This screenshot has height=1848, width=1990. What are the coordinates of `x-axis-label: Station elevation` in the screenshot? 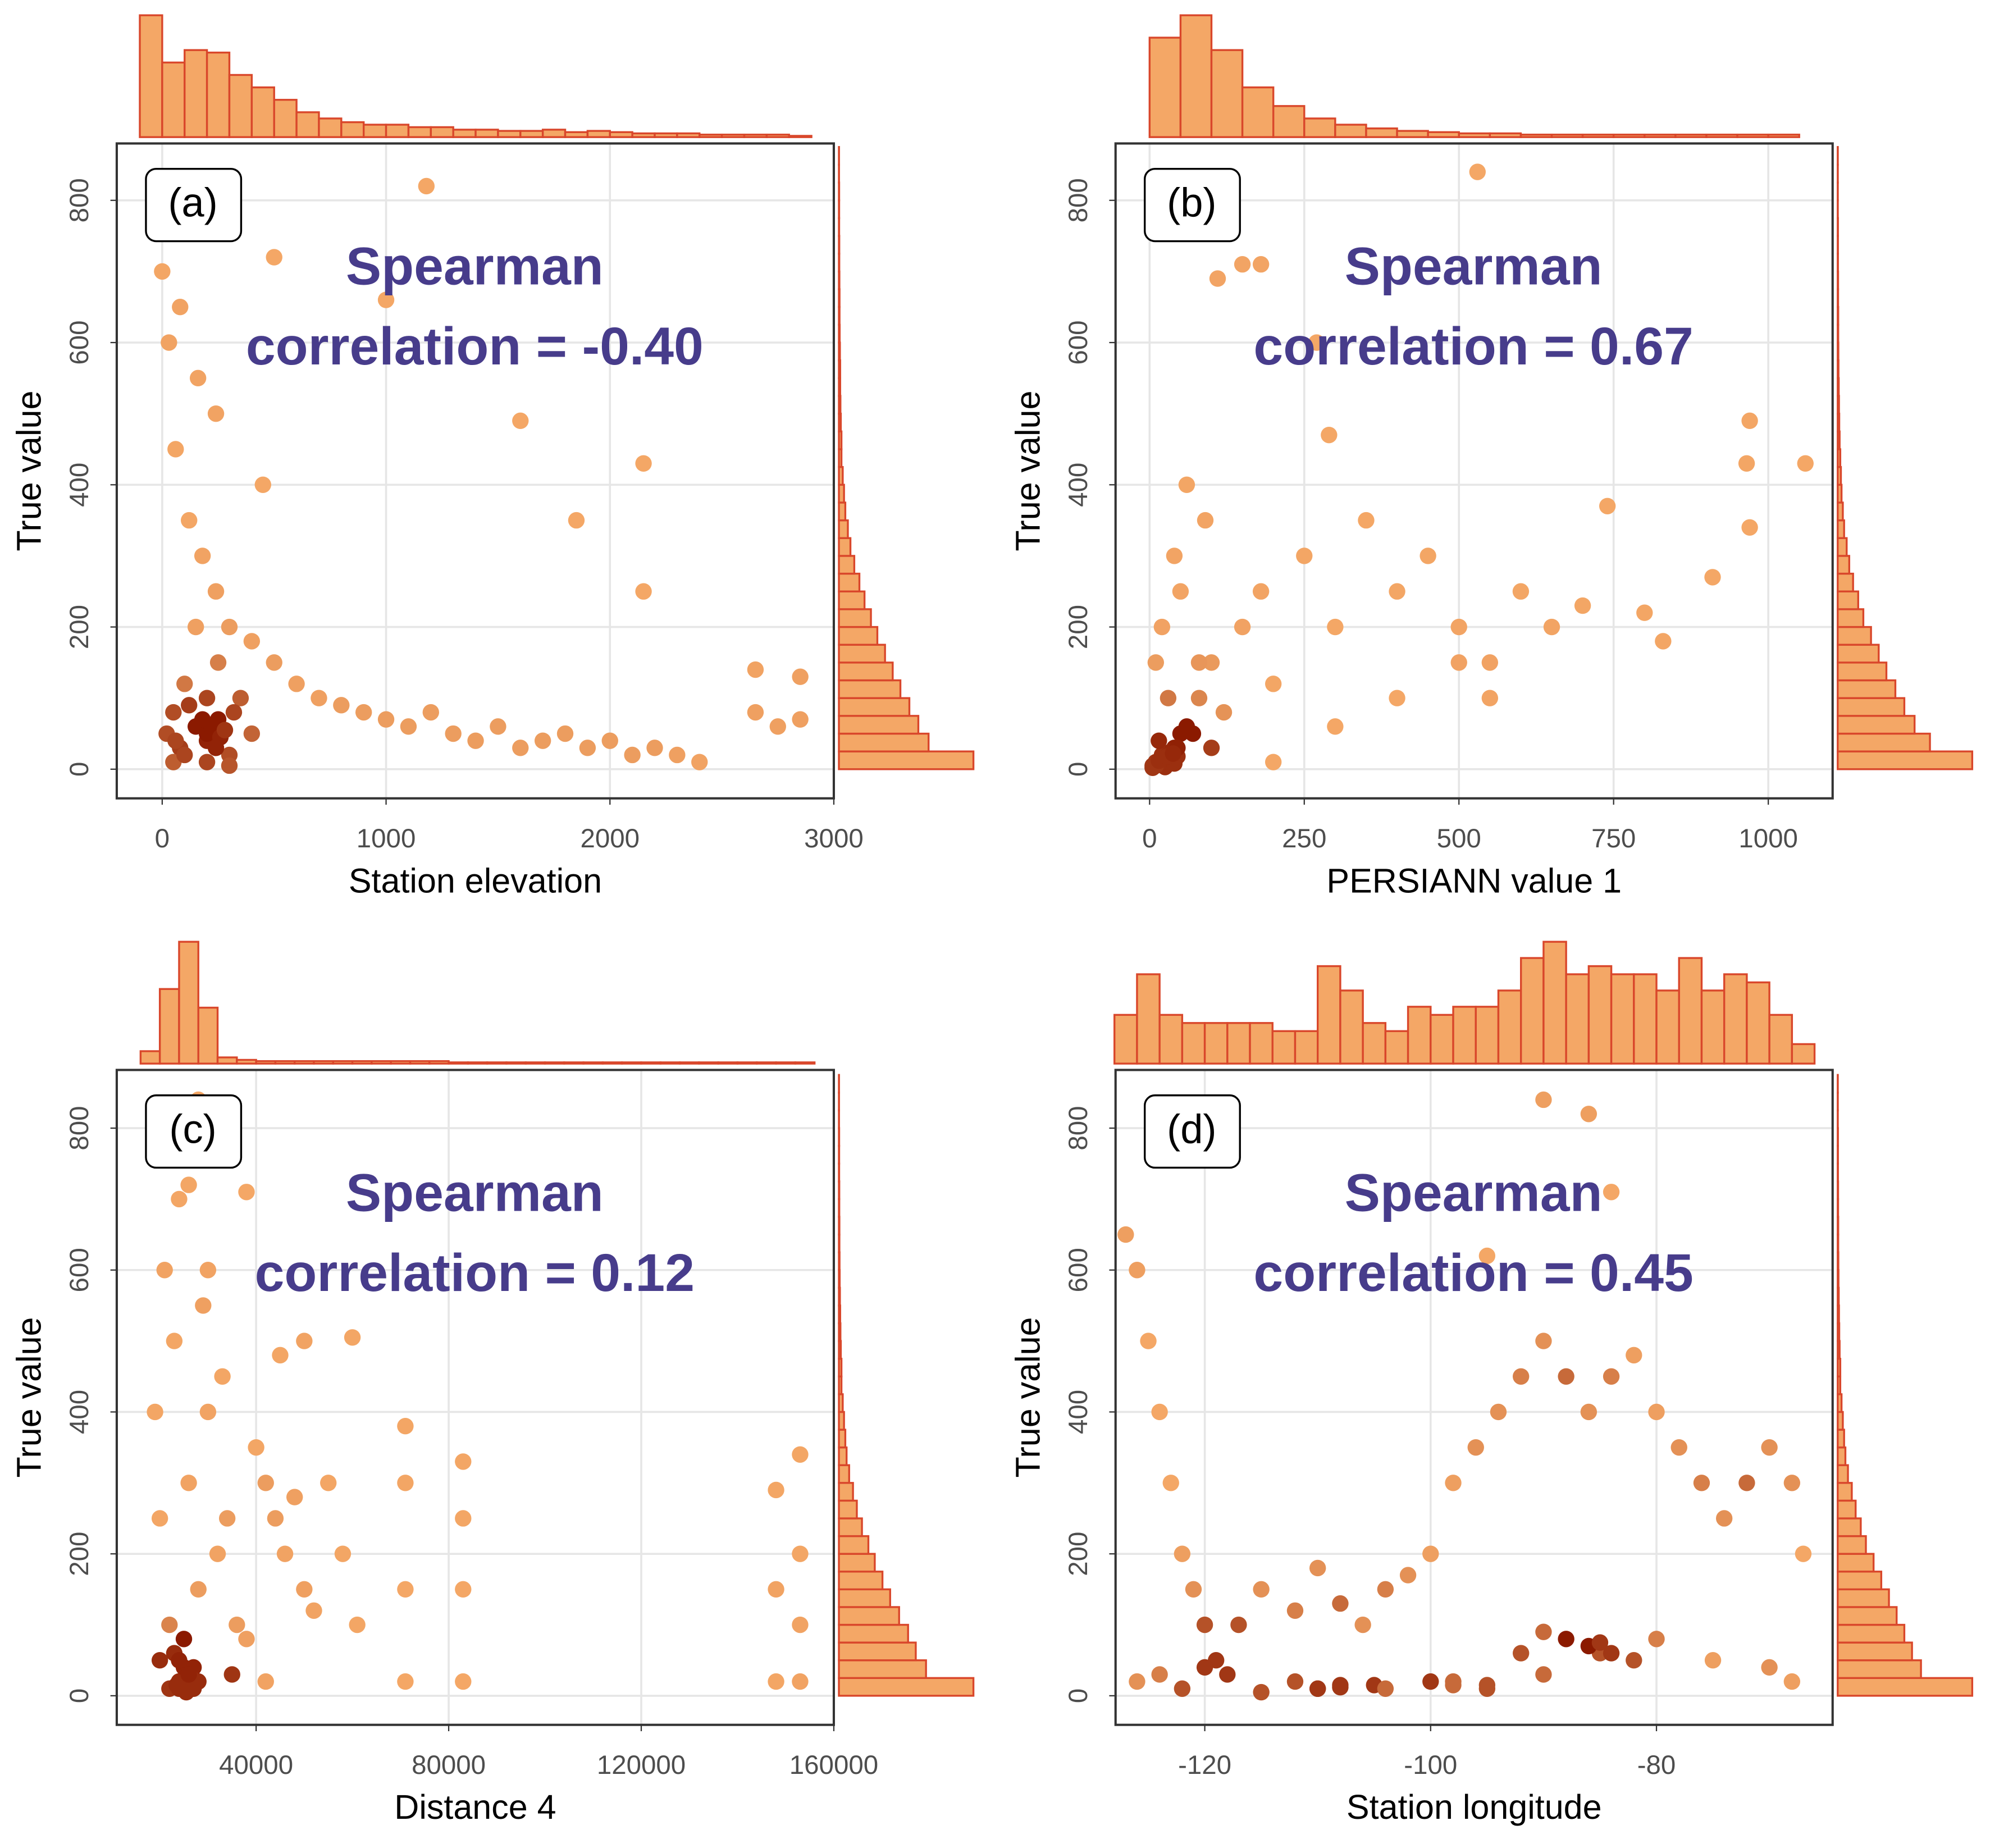 It's located at (475, 880).